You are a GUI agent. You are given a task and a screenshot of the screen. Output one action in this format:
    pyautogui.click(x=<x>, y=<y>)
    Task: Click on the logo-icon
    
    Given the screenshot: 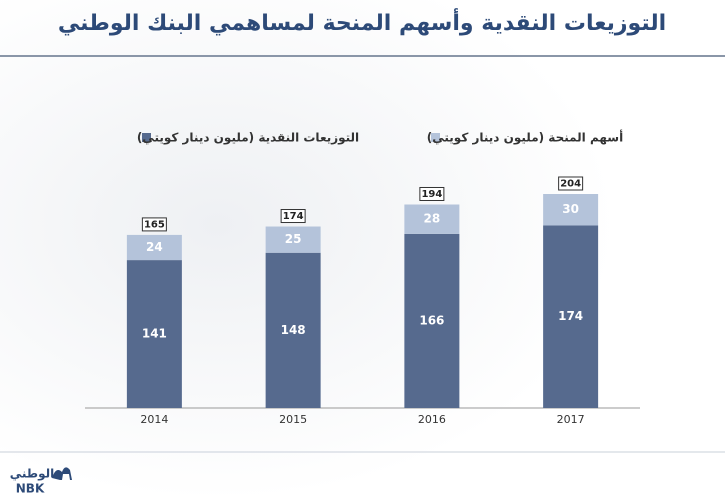 What is the action you would take?
    pyautogui.click(x=62, y=473)
    